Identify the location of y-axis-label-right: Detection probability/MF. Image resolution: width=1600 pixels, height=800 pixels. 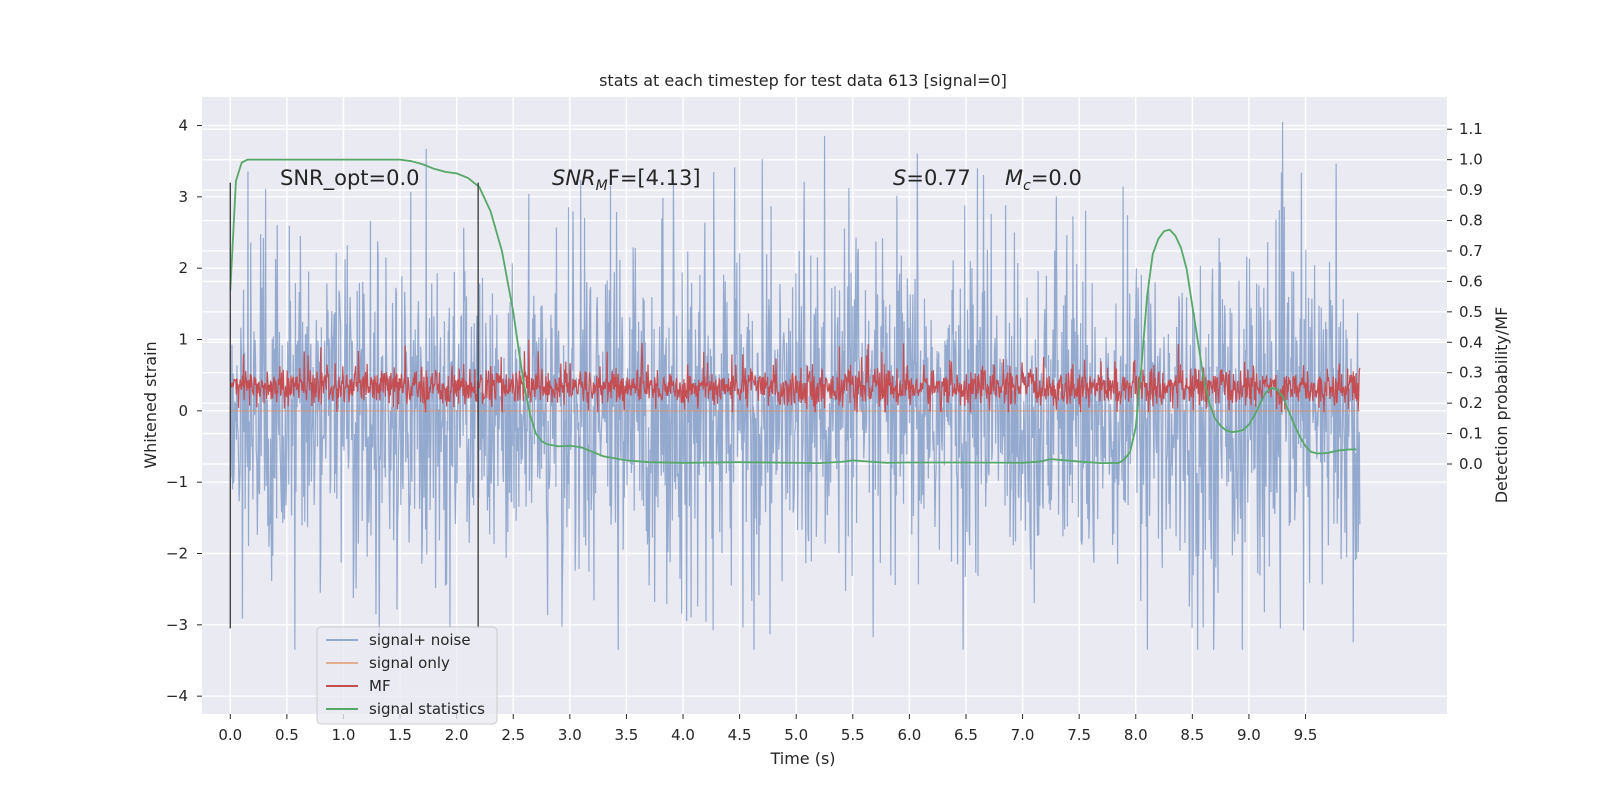
(1501, 405).